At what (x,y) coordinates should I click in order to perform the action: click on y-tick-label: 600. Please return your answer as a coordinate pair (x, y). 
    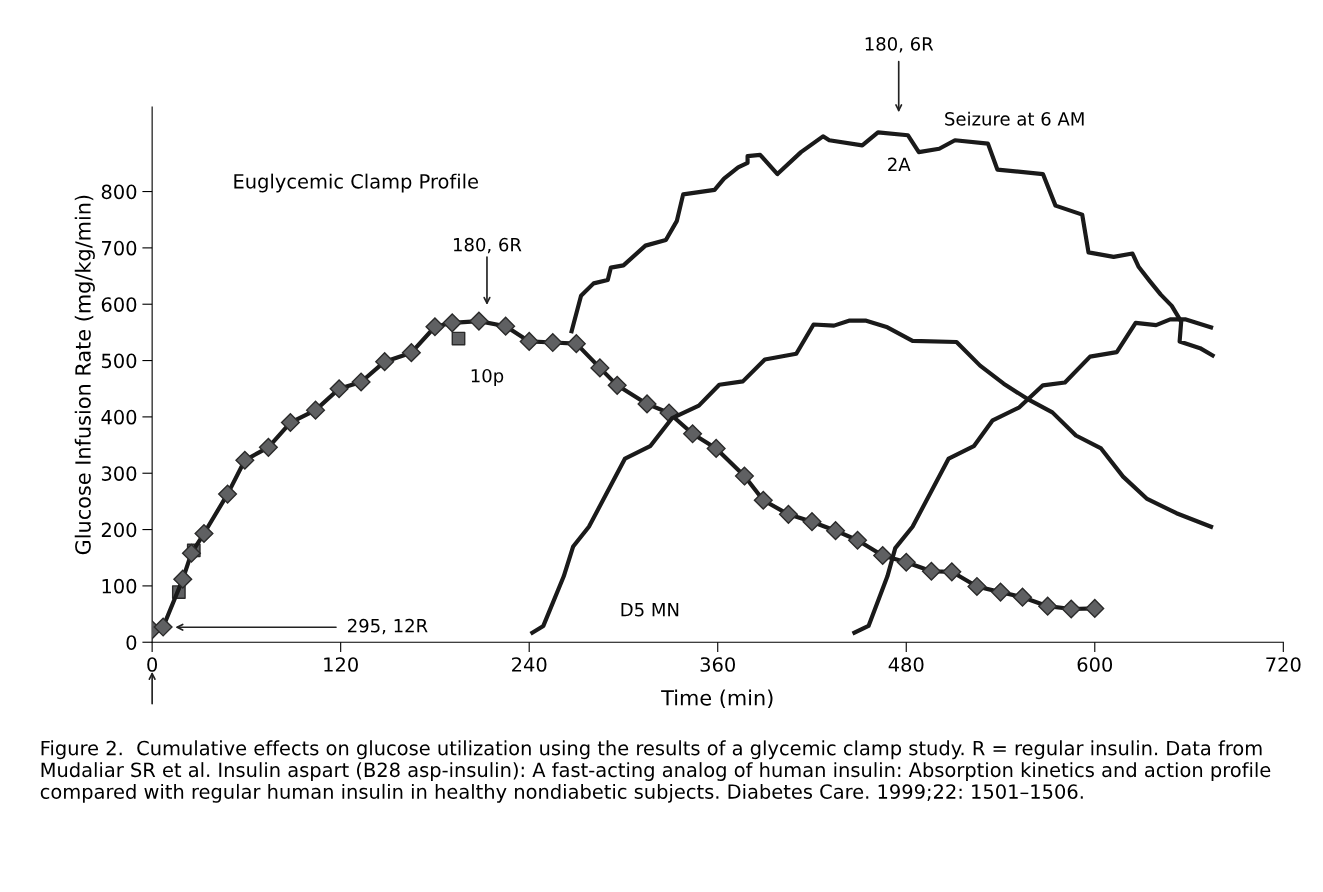
    Looking at the image, I should click on (119, 304).